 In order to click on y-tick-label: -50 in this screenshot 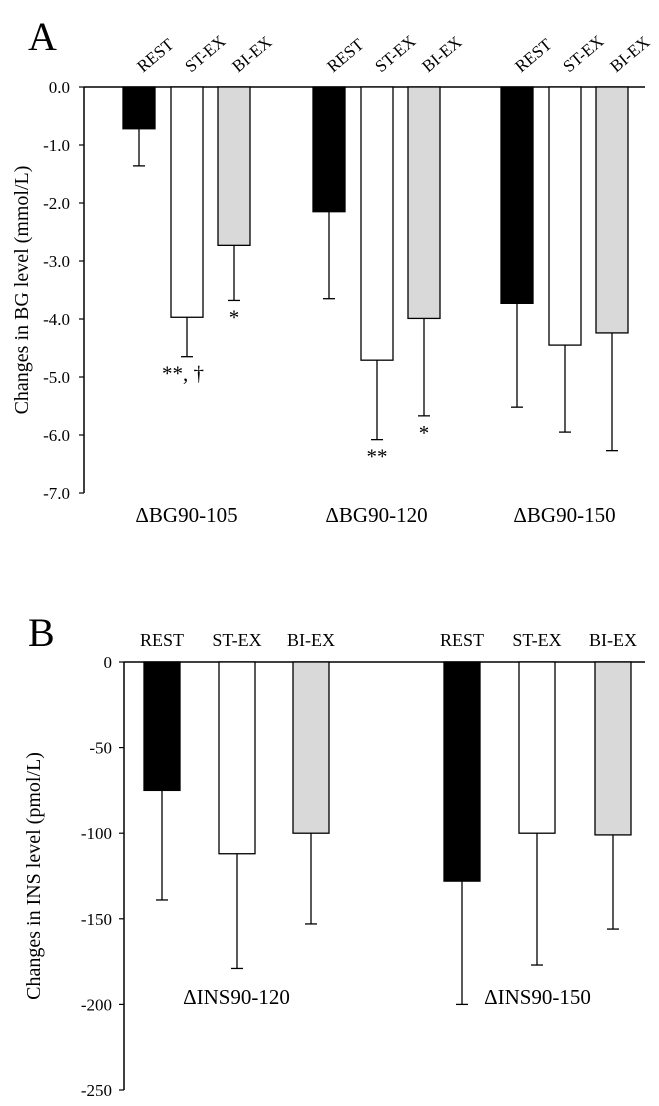, I will do `click(100, 748)`.